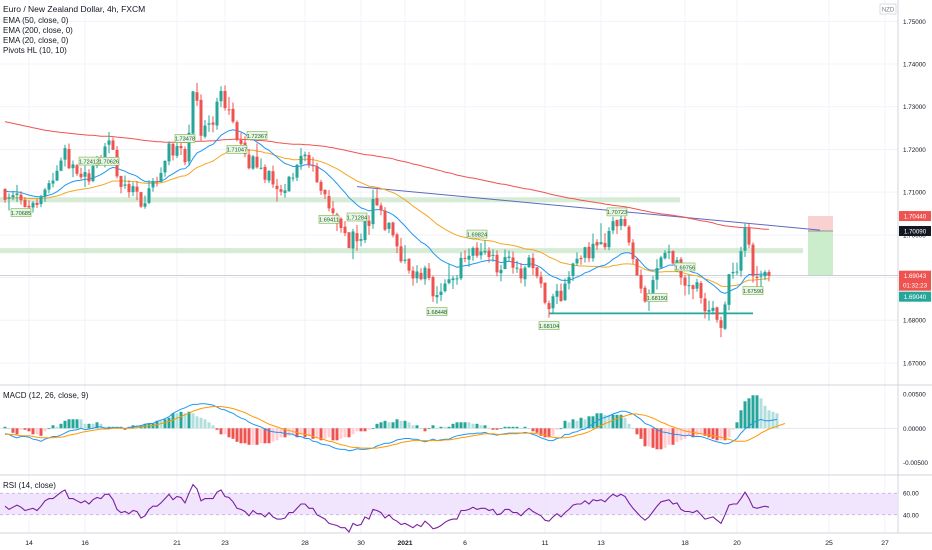  Describe the element at coordinates (915, 286) in the screenshot. I see `countdown-text: 01:32:23` at that location.